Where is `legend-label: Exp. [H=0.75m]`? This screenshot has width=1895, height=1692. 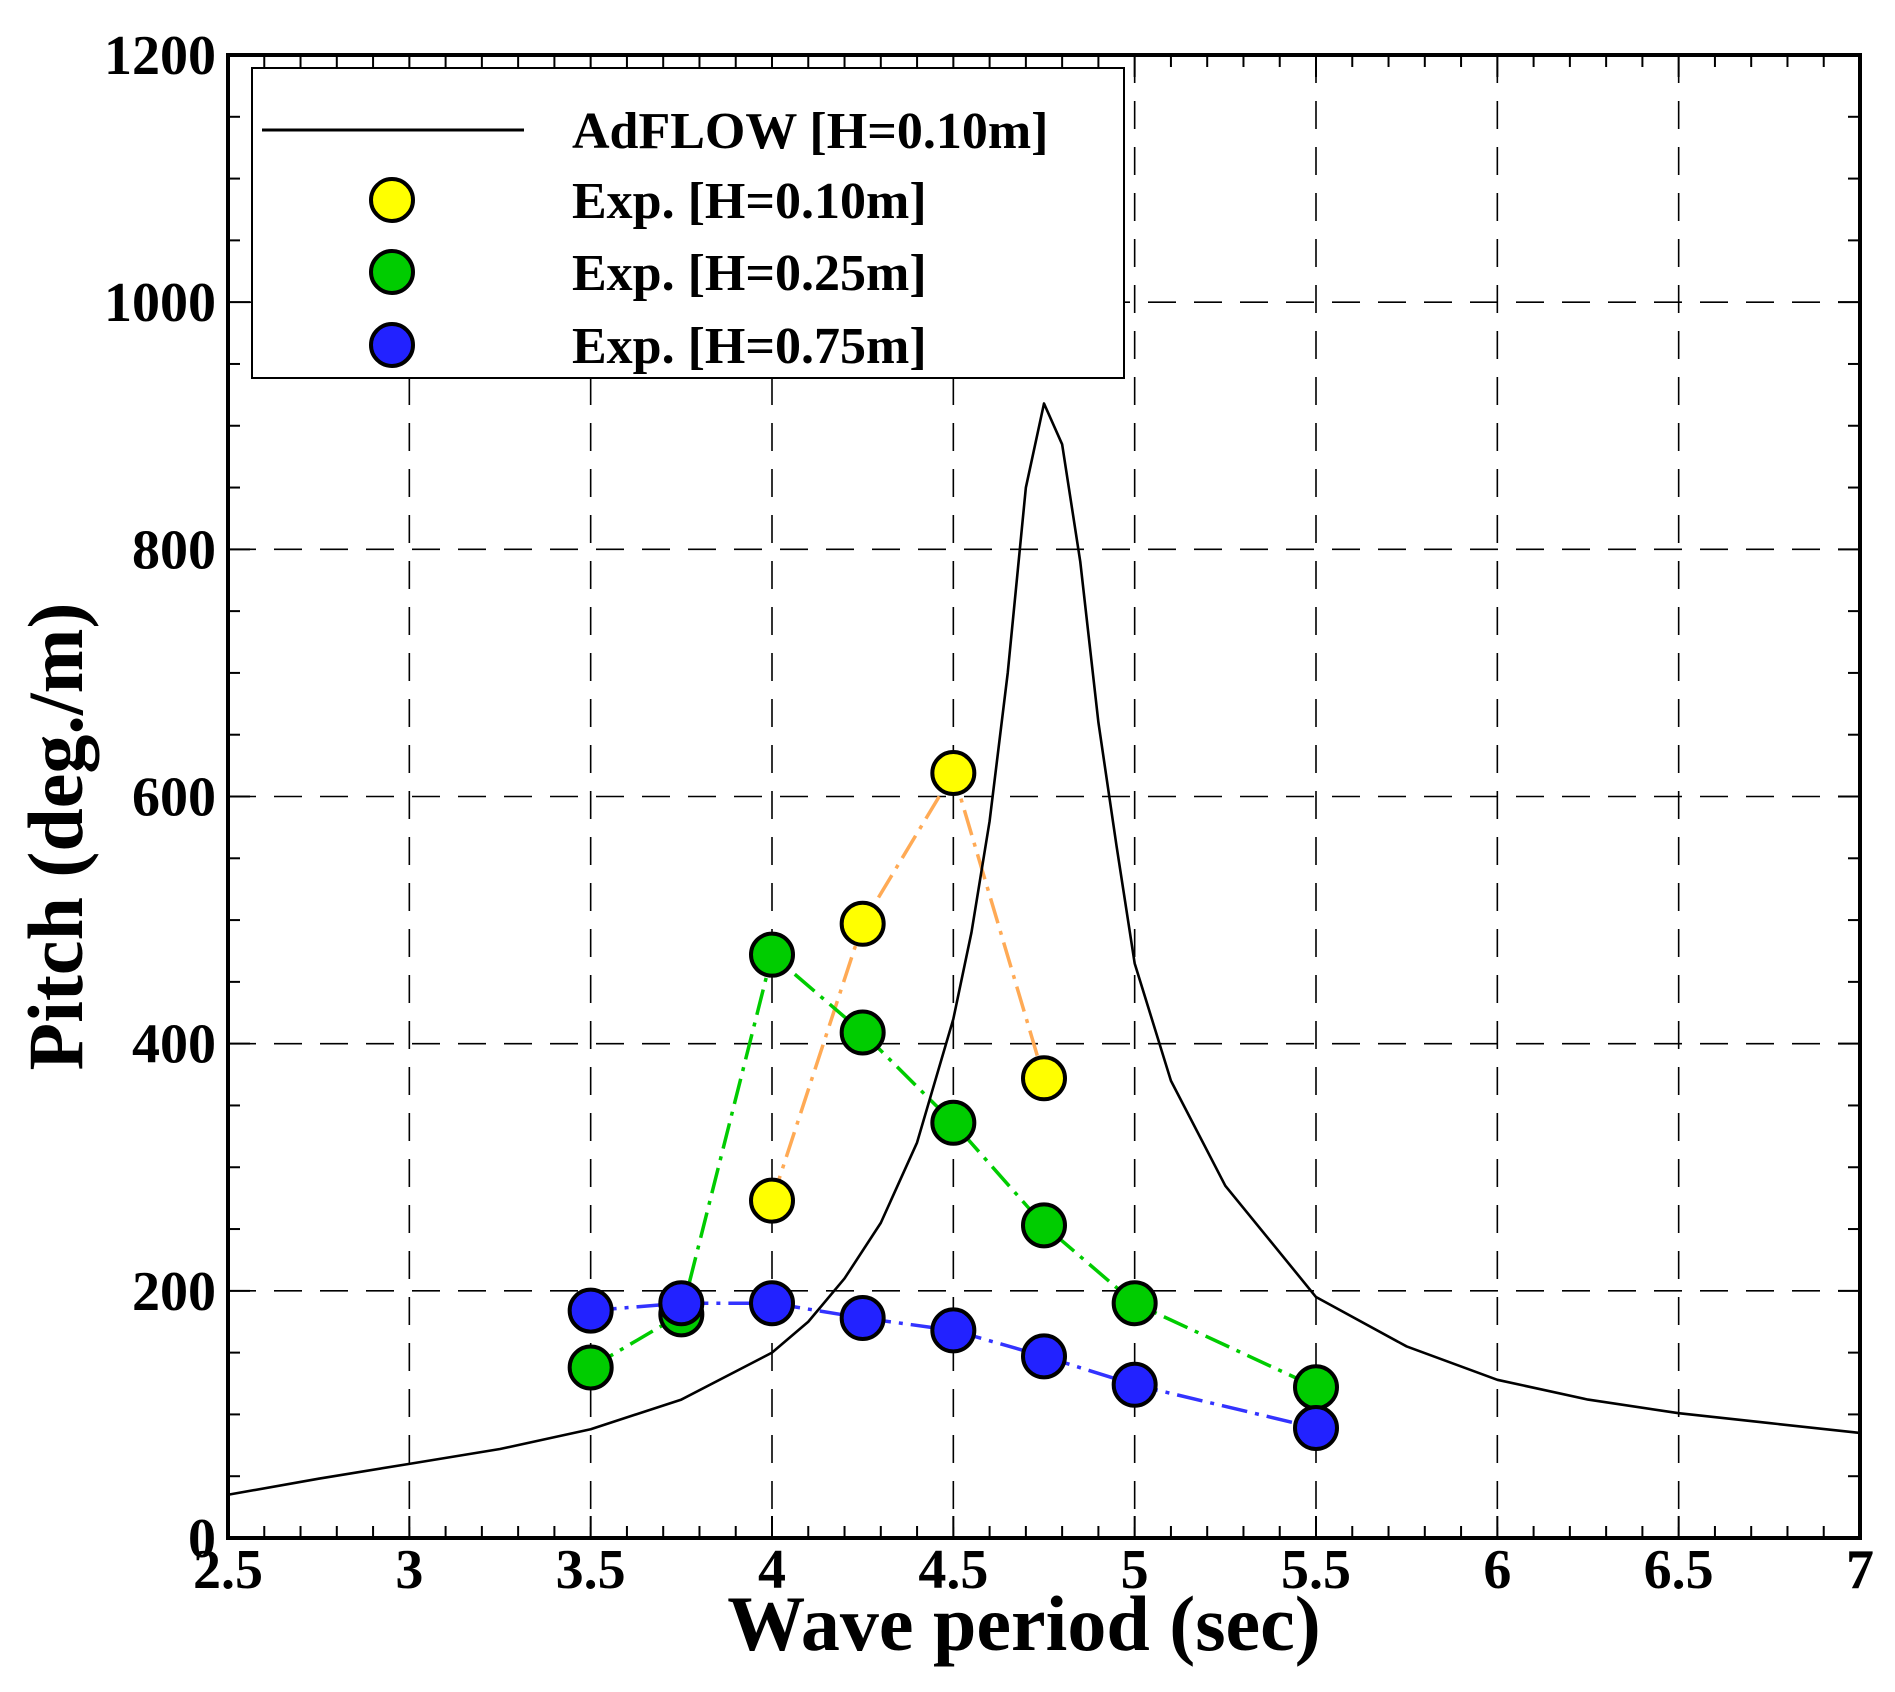 legend-label: Exp. [H=0.75m] is located at coordinates (749, 346).